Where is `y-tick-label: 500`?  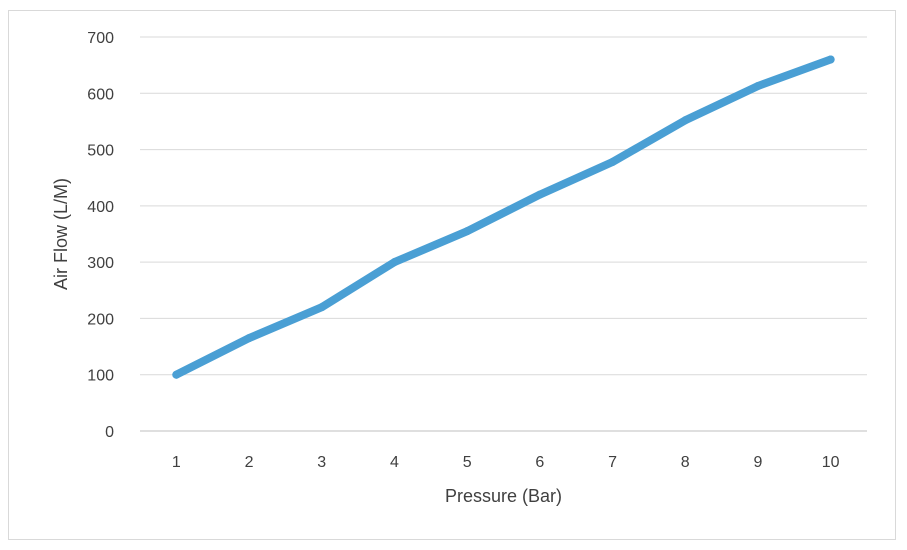
y-tick-label: 500 is located at coordinates (100, 151).